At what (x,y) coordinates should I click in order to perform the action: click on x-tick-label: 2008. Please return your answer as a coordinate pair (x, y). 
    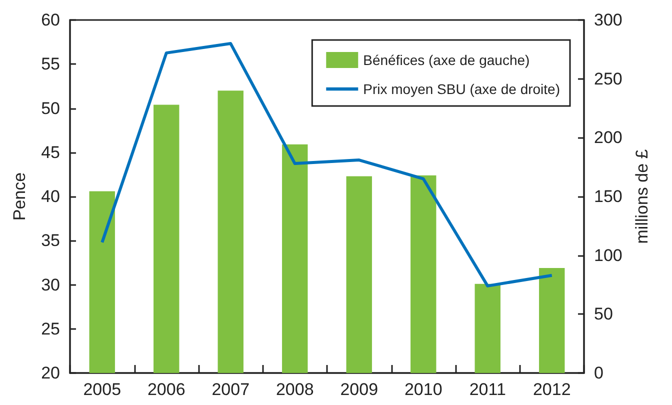
    Looking at the image, I should click on (295, 389).